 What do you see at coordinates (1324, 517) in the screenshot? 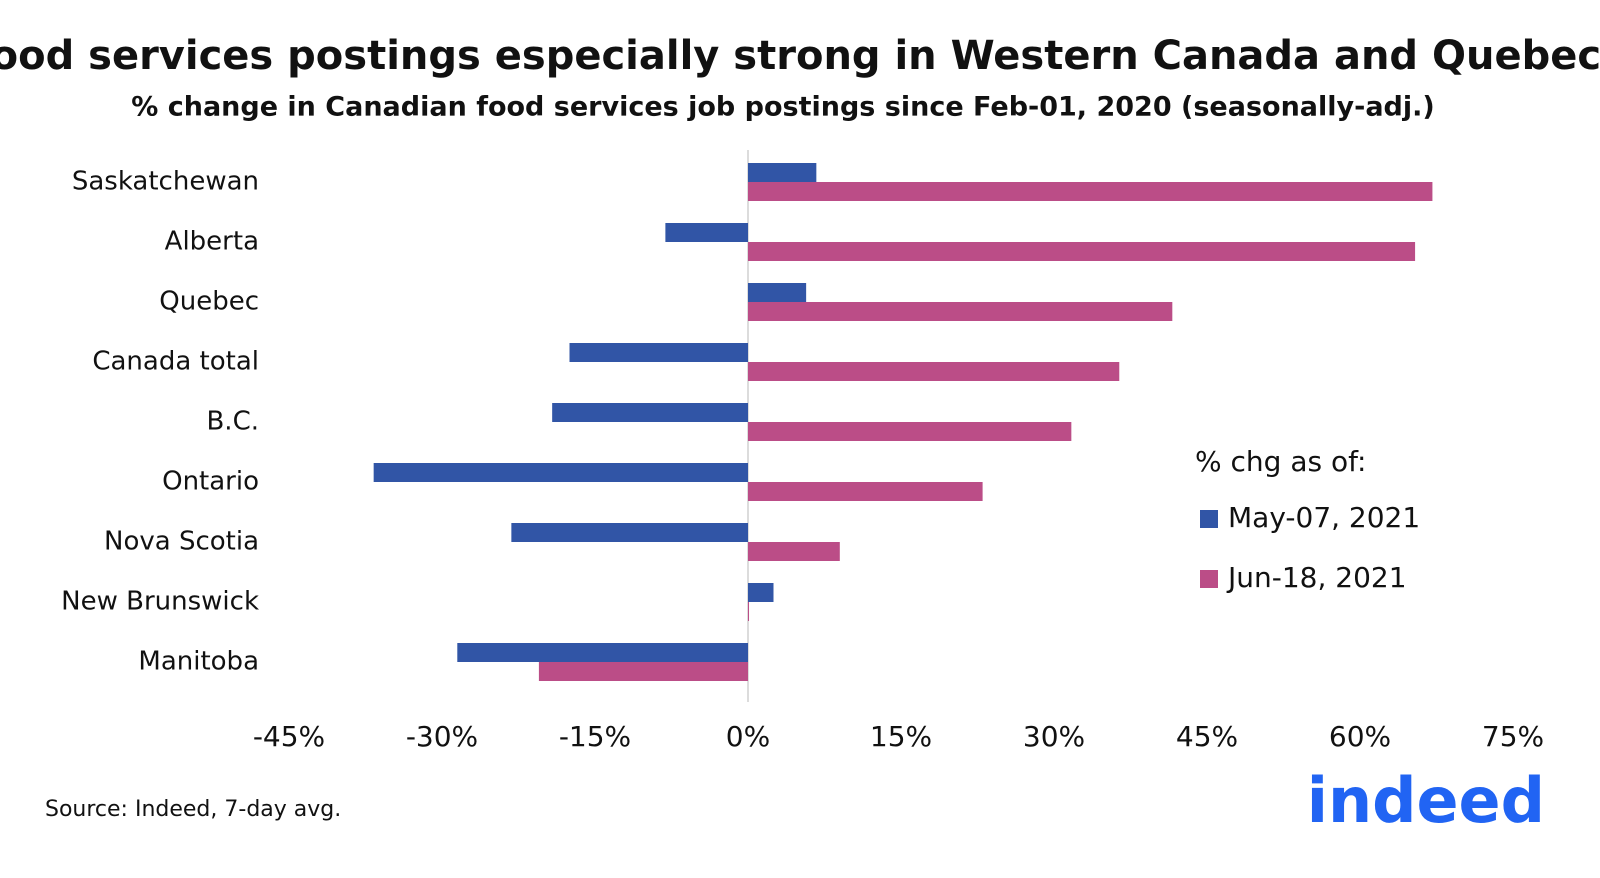
I see `legend-label: May-07, 2021` at bounding box center [1324, 517].